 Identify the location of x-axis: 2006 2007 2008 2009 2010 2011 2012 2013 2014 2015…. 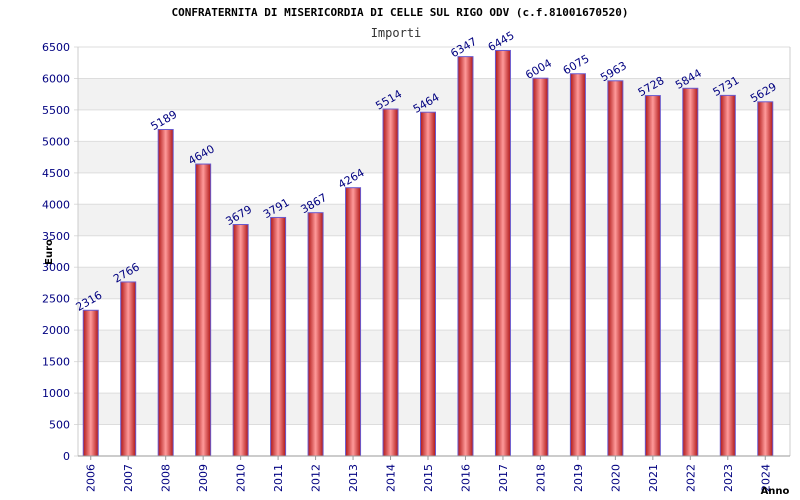
(434, 473).